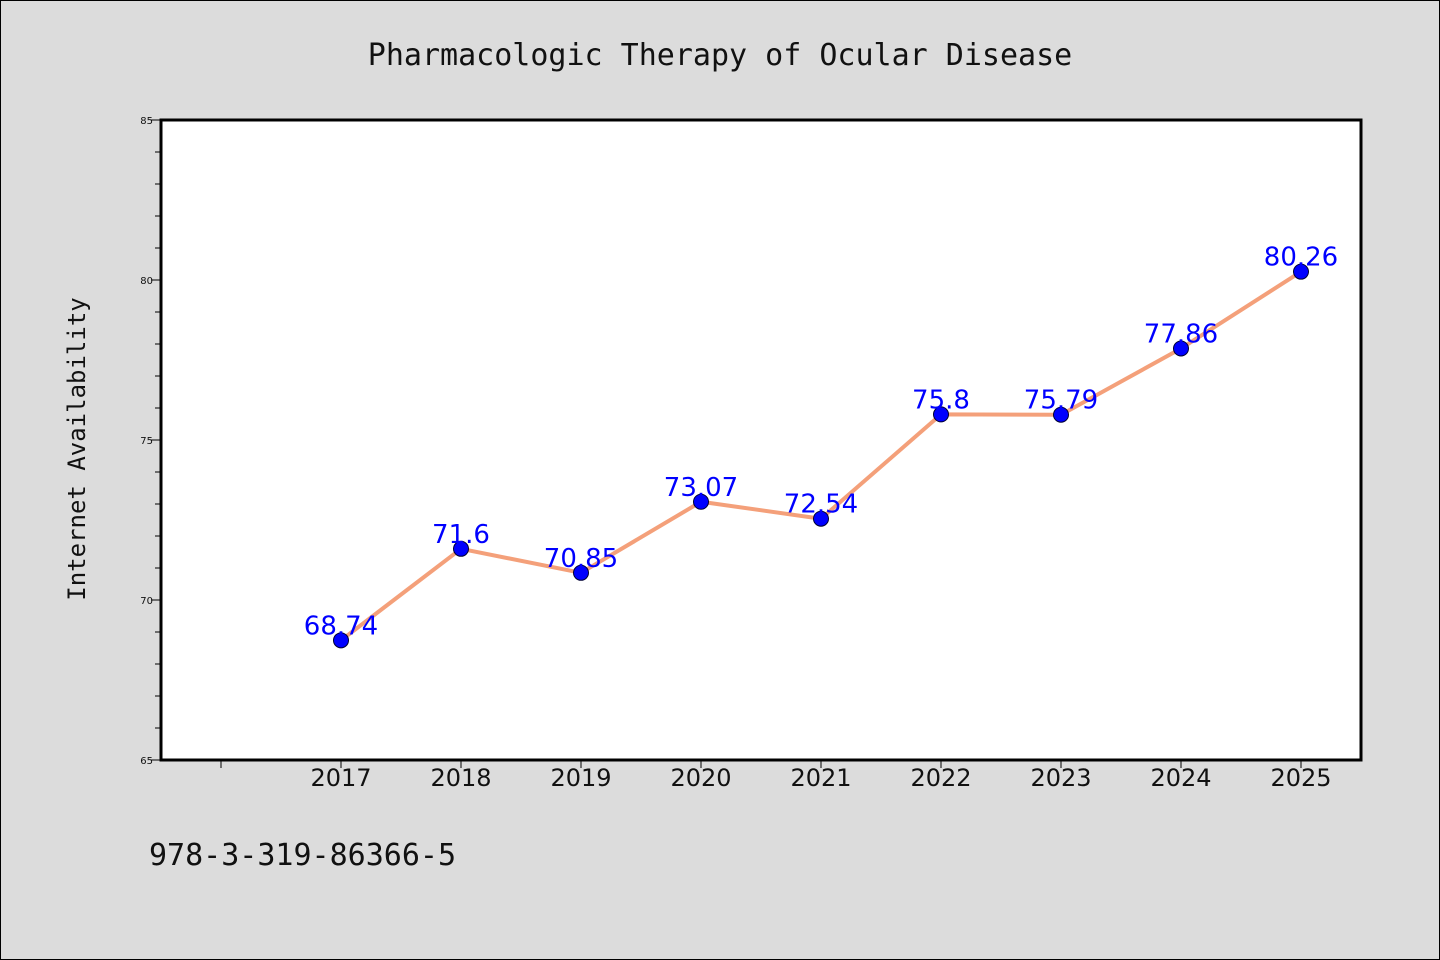 Image resolution: width=1440 pixels, height=960 pixels. Describe the element at coordinates (1061, 401) in the screenshot. I see `data-label: 75.79` at that location.